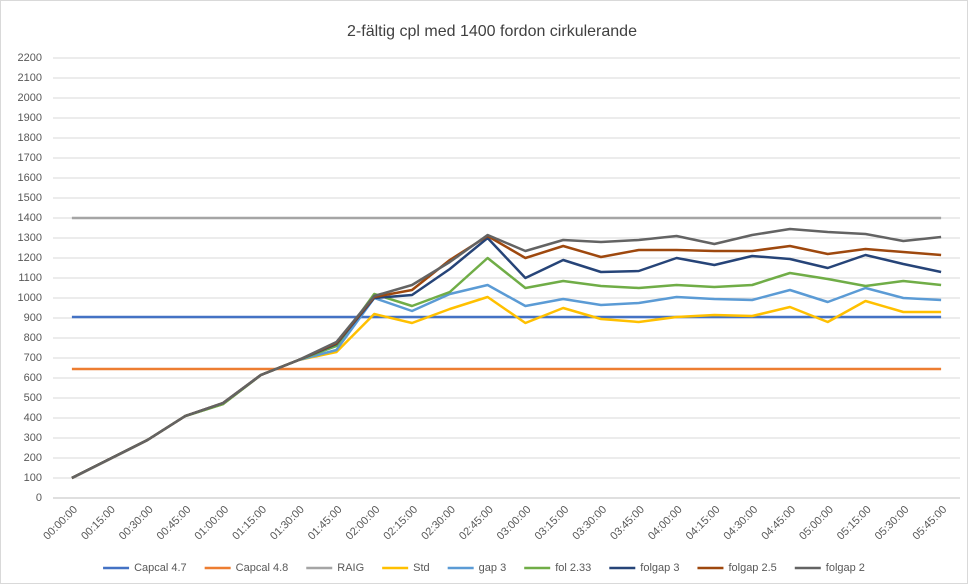  What do you see at coordinates (30, 178) in the screenshot?
I see `y-tick-label: 1600` at bounding box center [30, 178].